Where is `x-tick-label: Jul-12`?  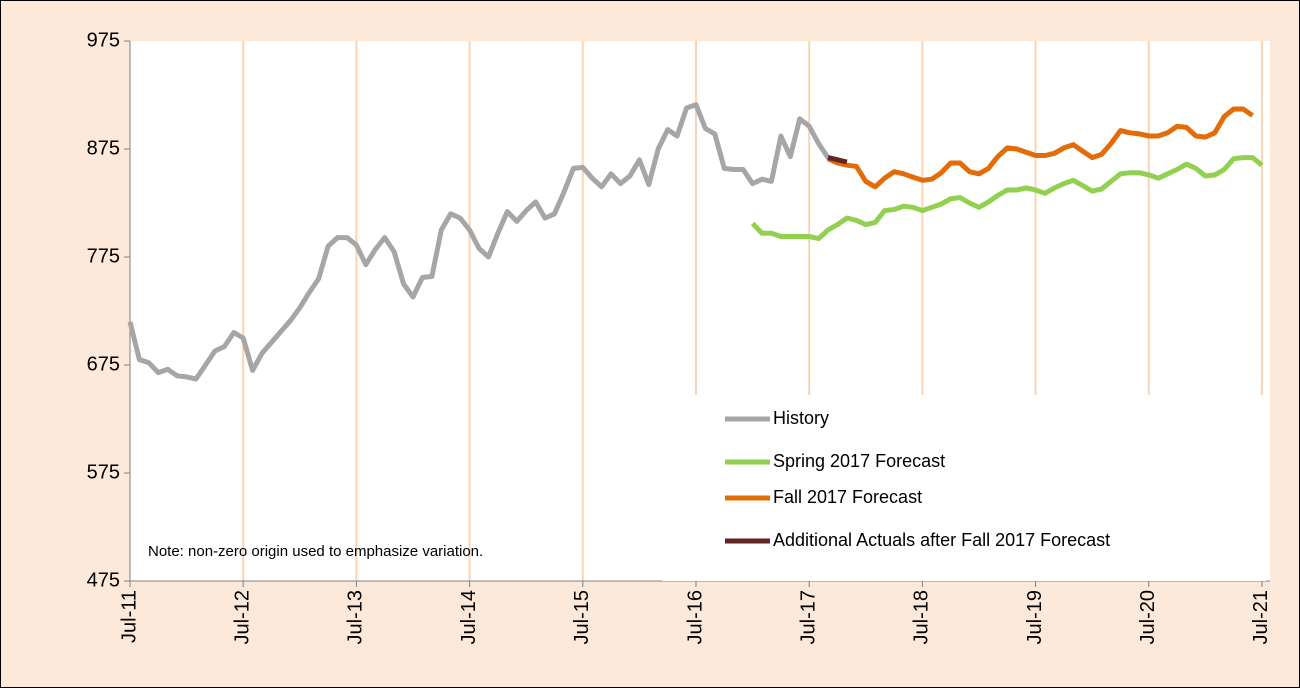
x-tick-label: Jul-12 is located at coordinates (242, 617).